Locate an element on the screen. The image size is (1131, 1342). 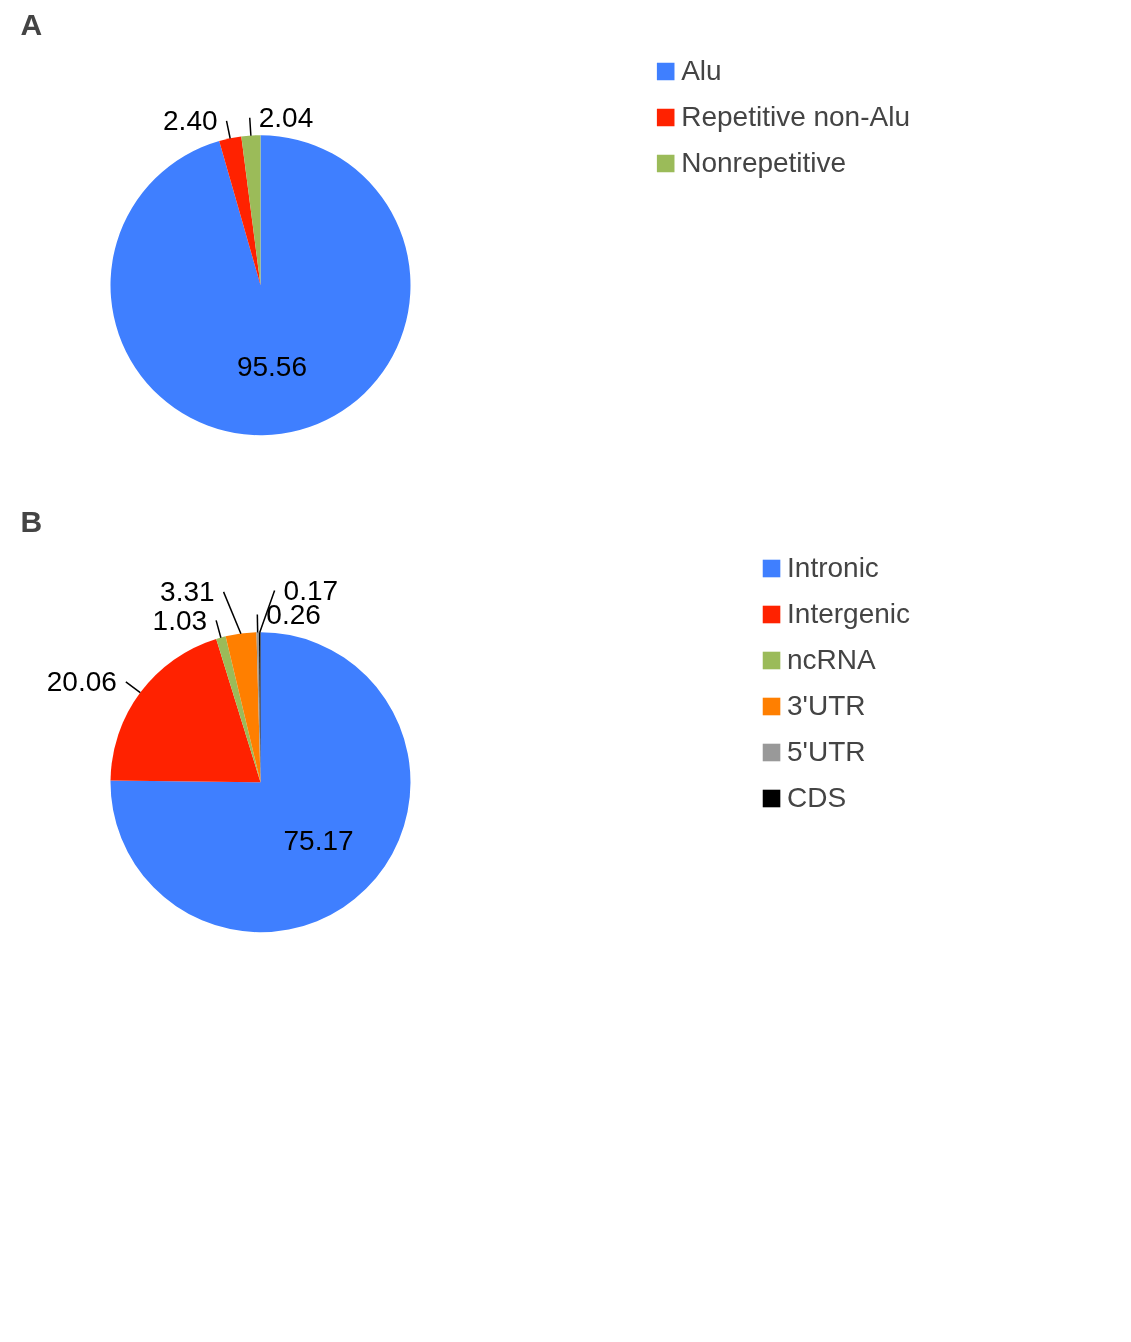
legend-label: 5'UTR is located at coordinates (826, 752).